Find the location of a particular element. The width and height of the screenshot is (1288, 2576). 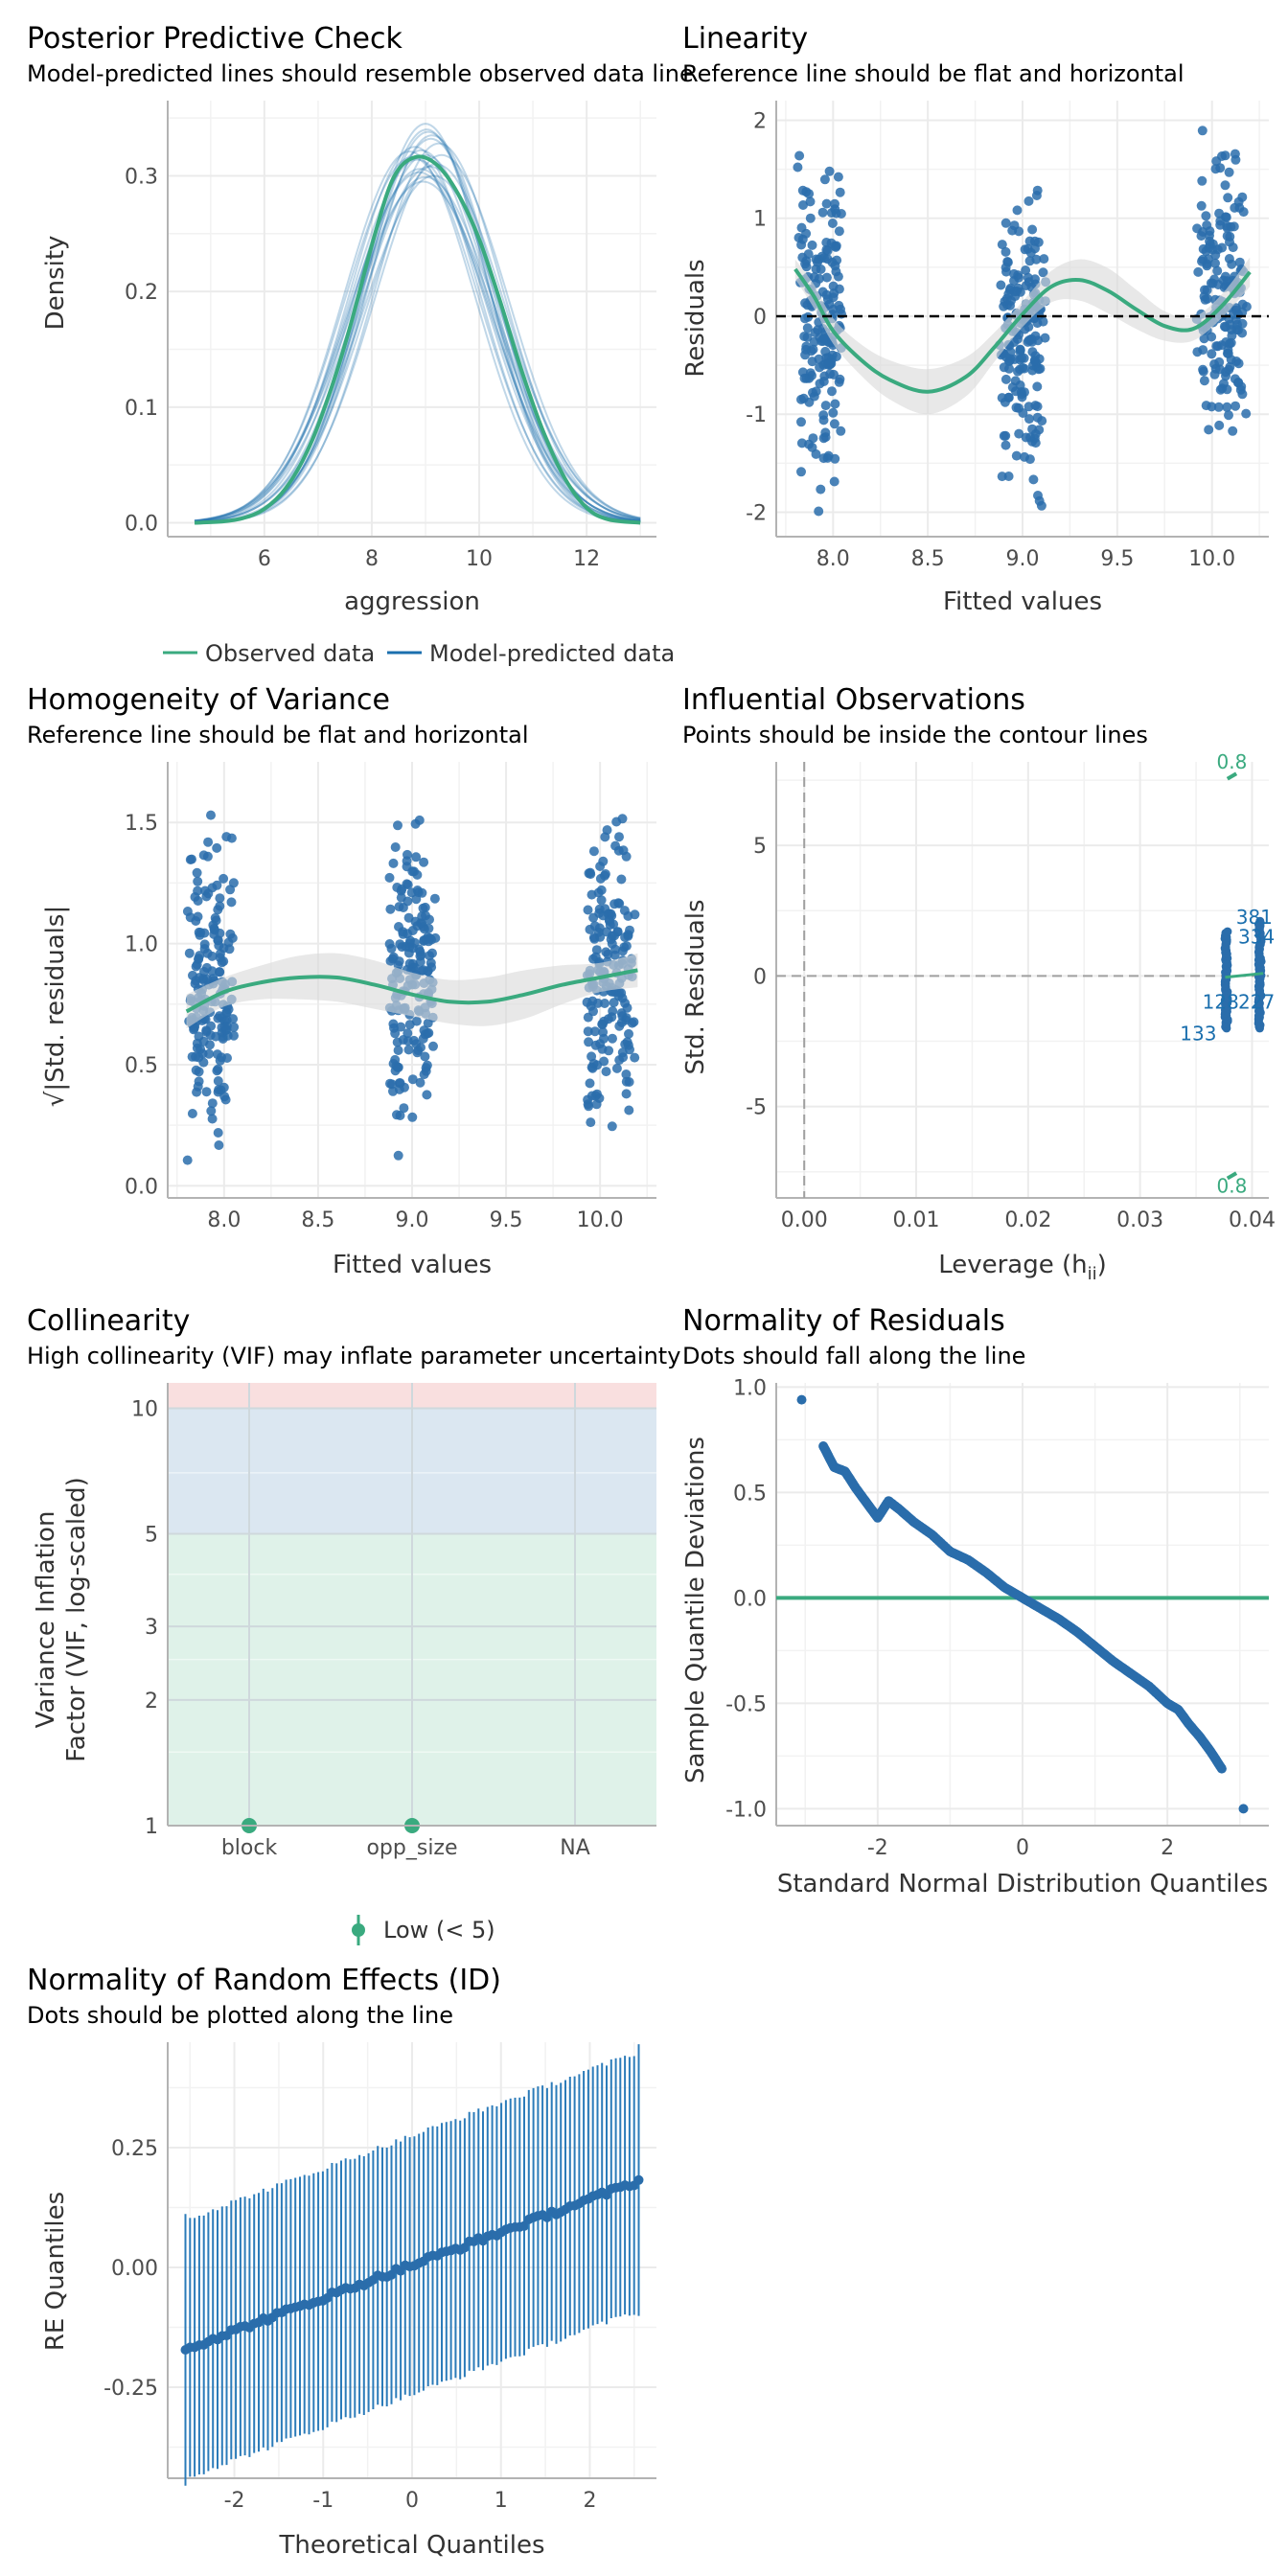

linearity-y-tick-label: -2 is located at coordinates (757, 513).